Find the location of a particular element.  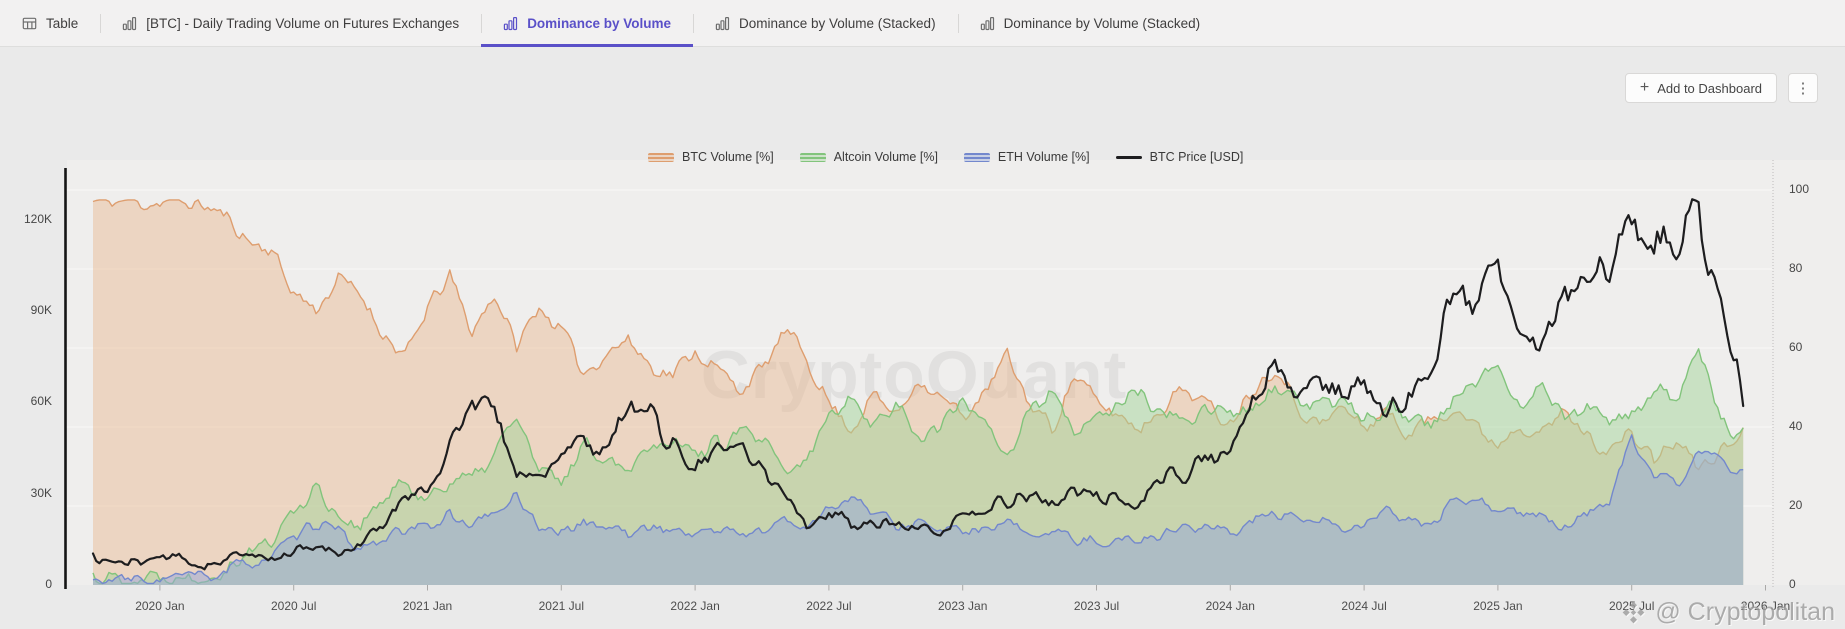

plus-icon: + is located at coordinates (1644, 87).